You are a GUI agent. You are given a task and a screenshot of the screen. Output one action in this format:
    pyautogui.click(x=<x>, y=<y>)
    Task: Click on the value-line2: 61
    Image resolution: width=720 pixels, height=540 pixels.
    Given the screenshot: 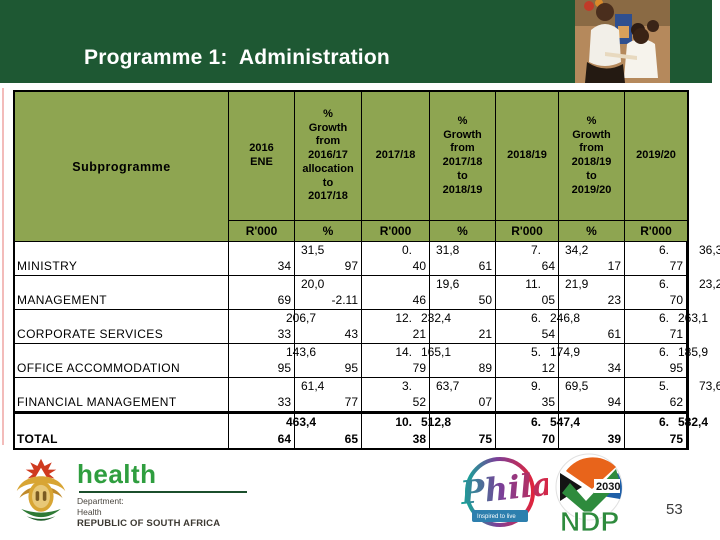 What is the action you would take?
    pyautogui.click(x=485, y=266)
    